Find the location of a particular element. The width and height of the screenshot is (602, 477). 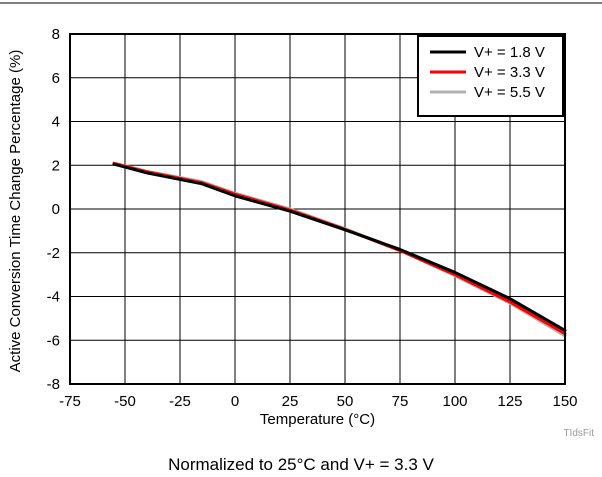

legend-label-3: V+ = 5.5 V is located at coordinates (509, 92).